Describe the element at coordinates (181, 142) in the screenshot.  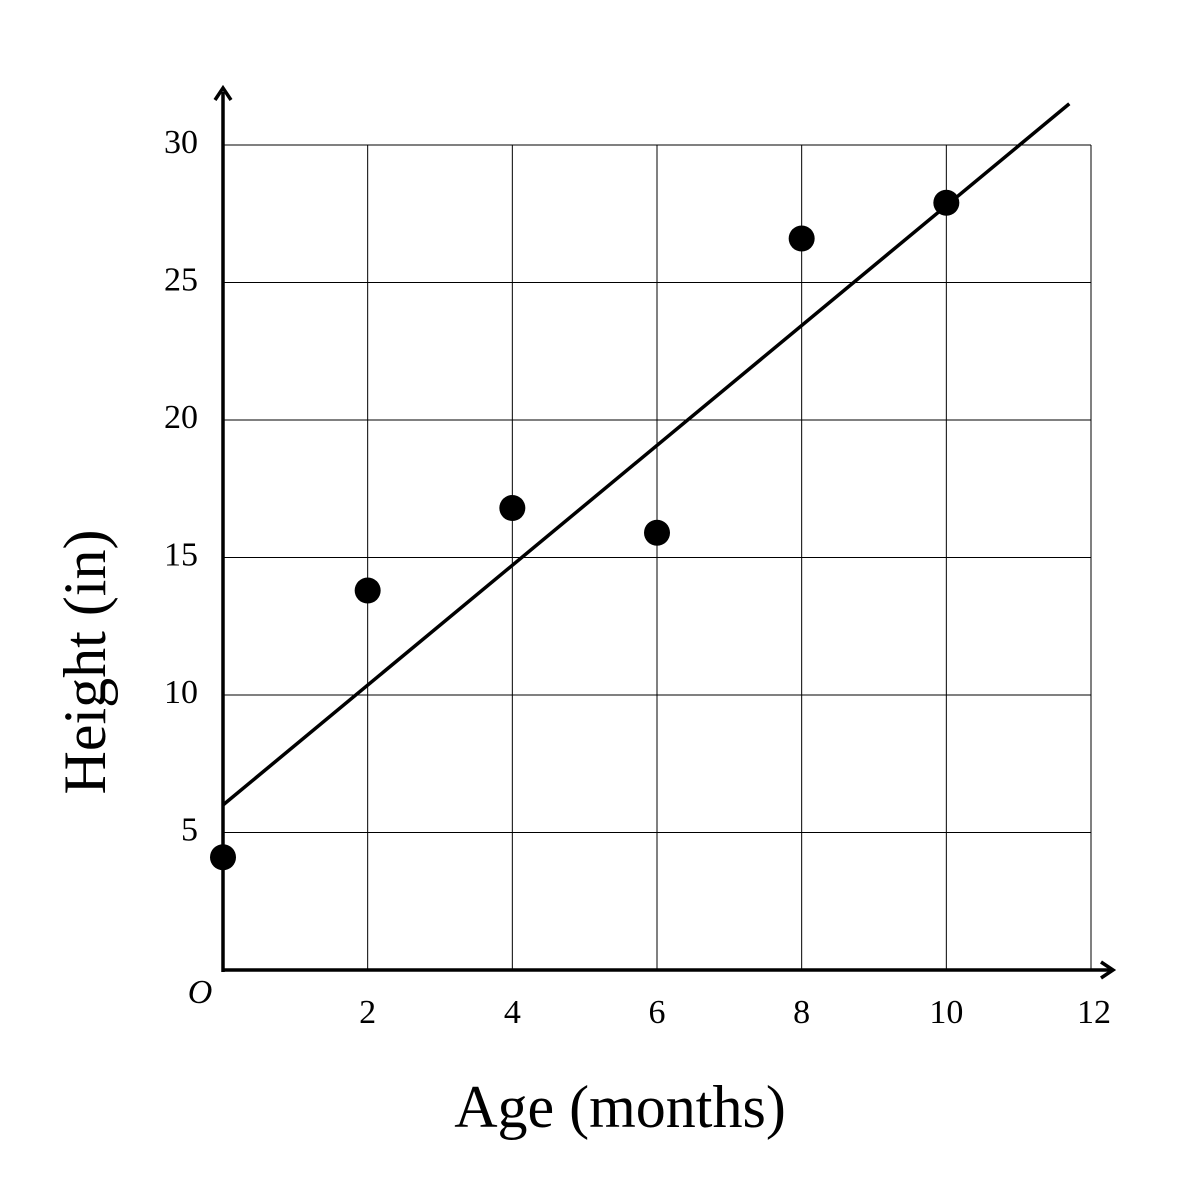
I see `y-tick-label: 30` at that location.